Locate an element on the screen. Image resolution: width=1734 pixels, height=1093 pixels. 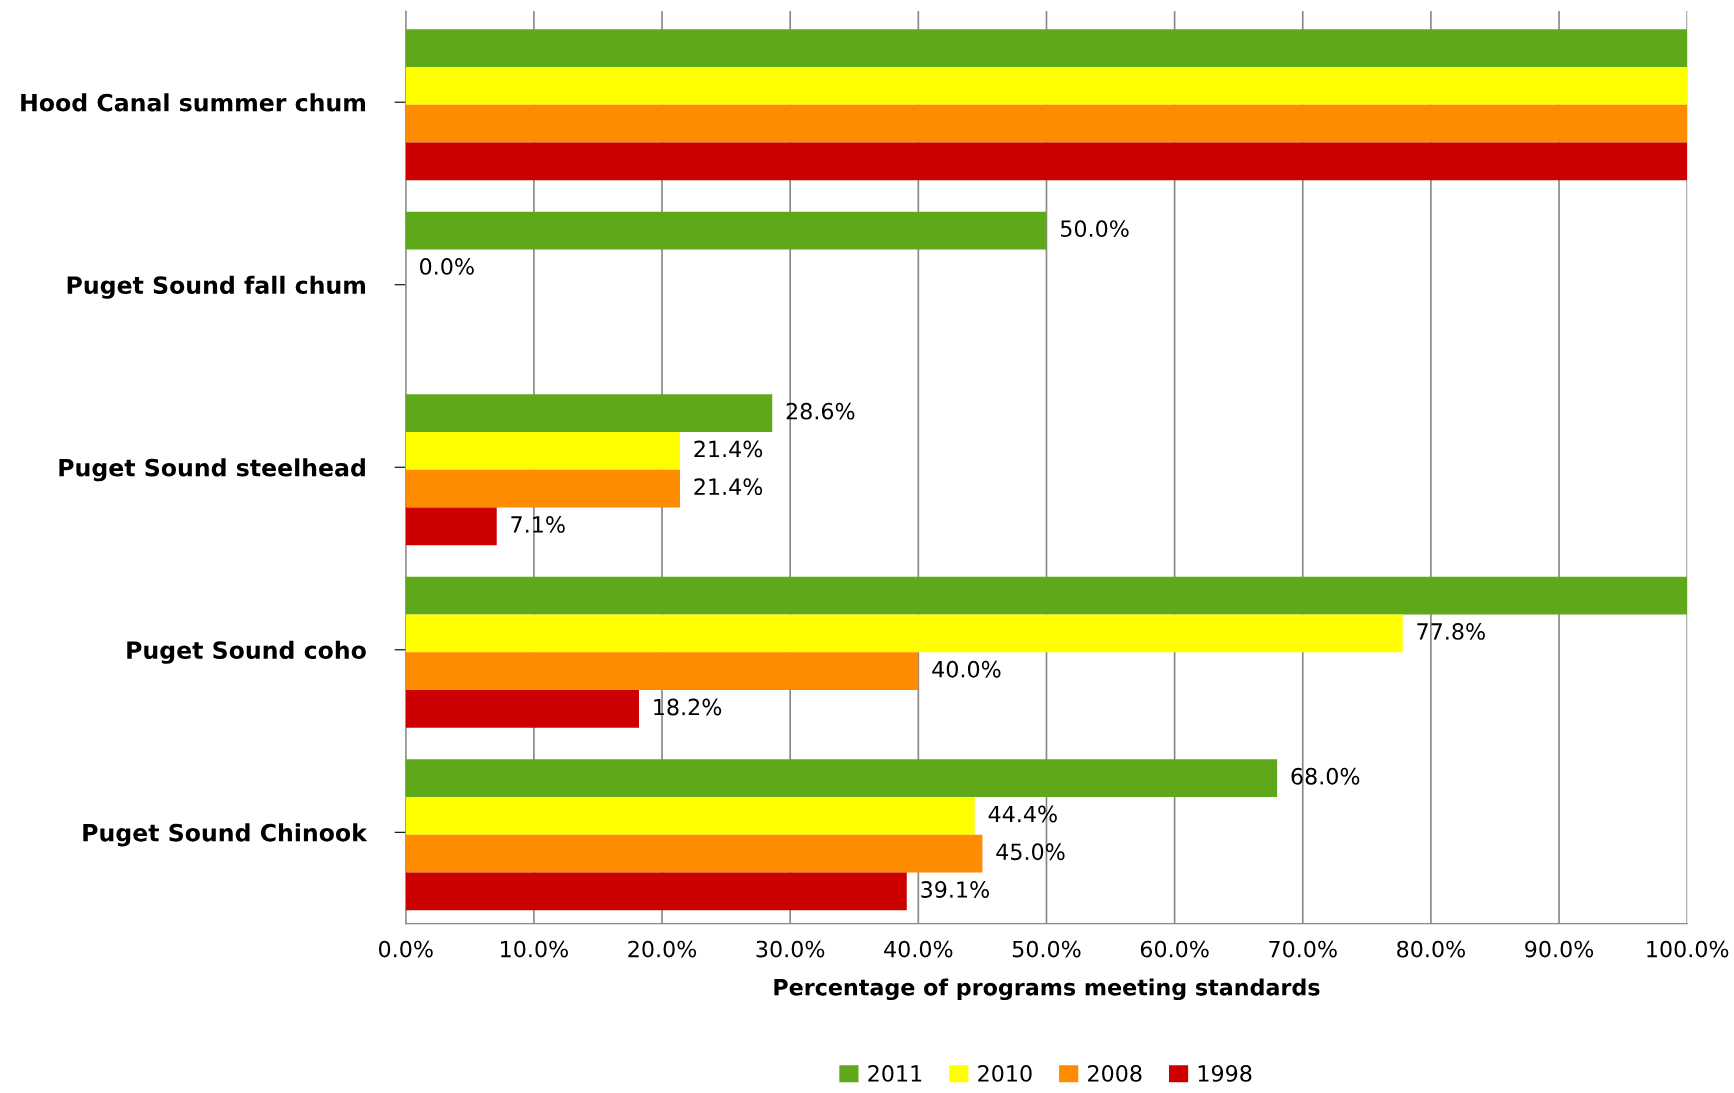
x-tick-label: 60.0% is located at coordinates (1174, 949).